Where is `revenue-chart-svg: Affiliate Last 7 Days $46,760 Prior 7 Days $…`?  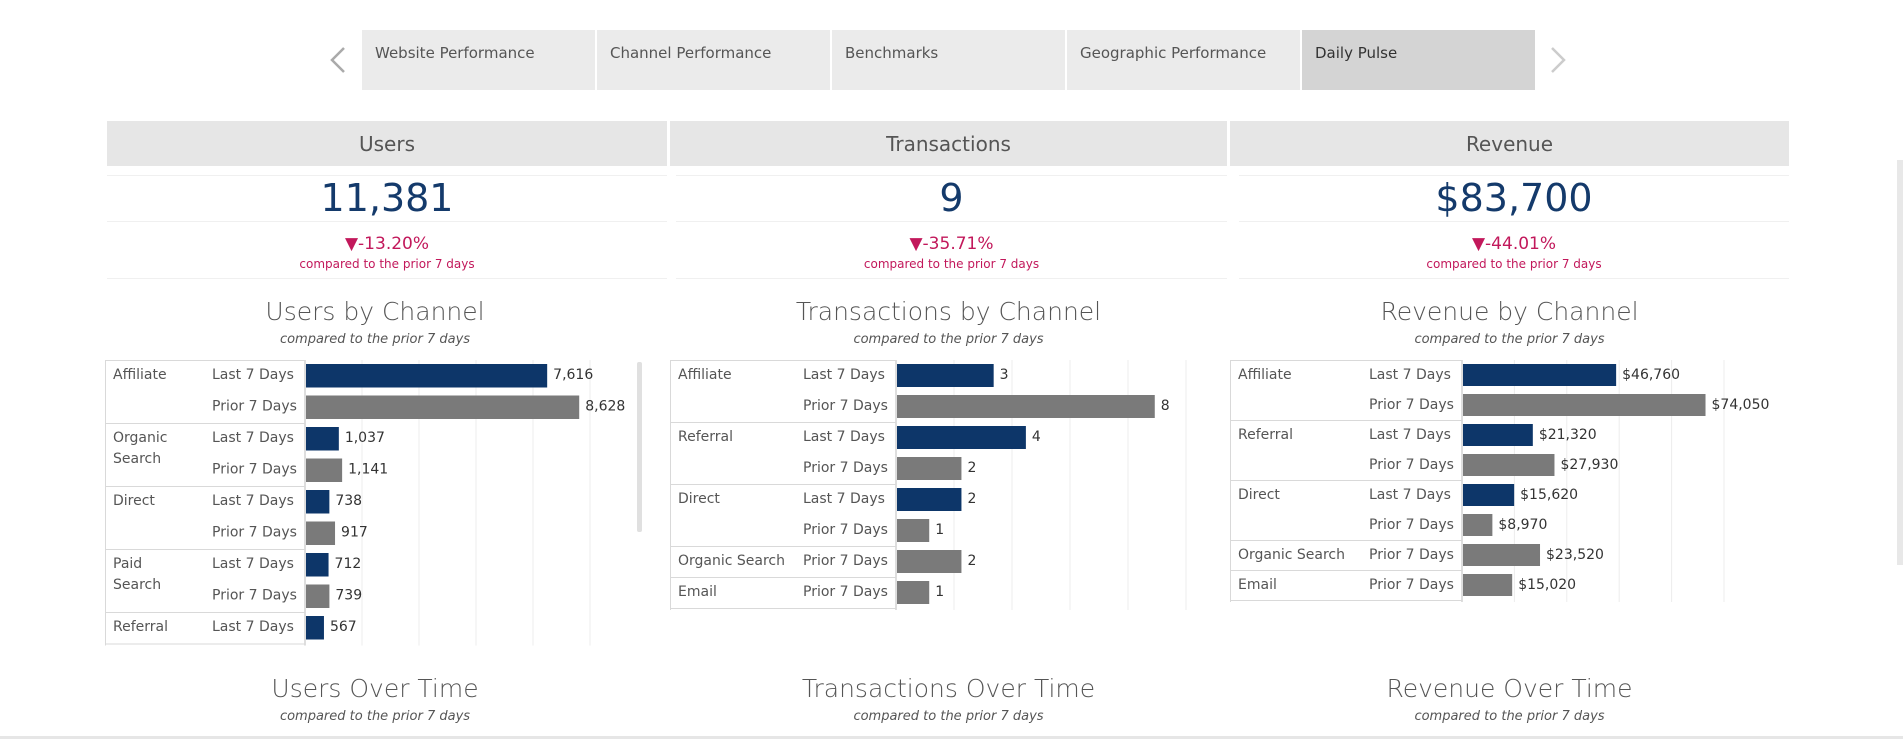
revenue-chart-svg: Affiliate Last 7 Days $46,760 Prior 7 Days $… is located at coordinates (1499, 481).